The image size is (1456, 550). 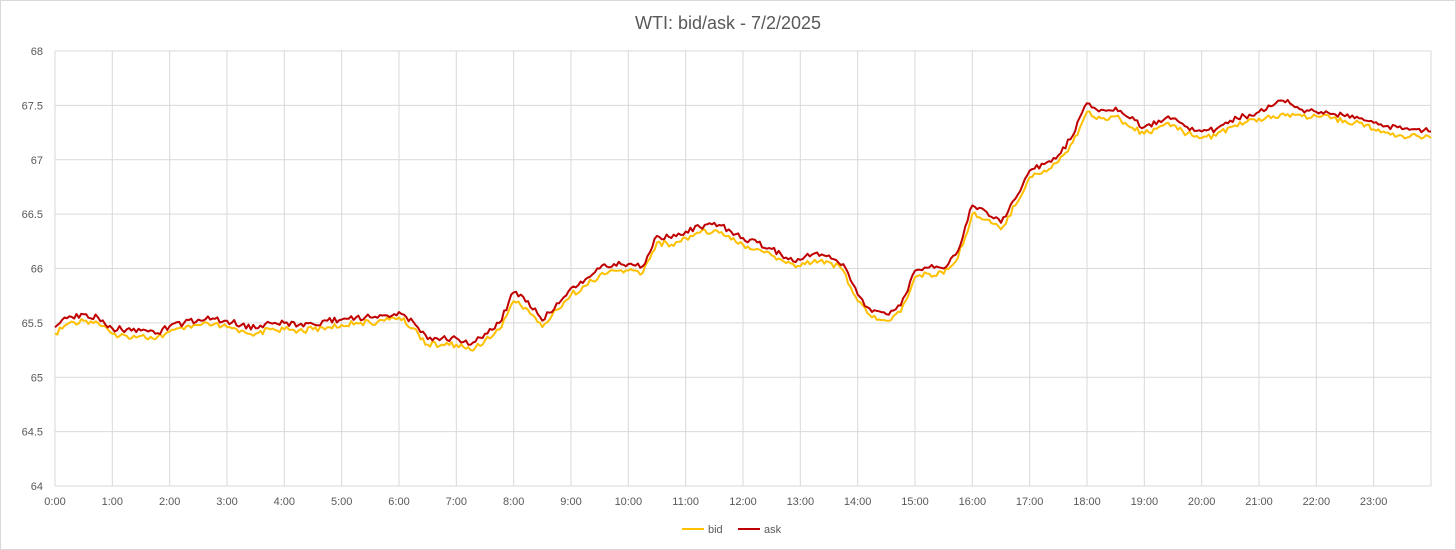 I want to click on x-tick-label-12: 12:00, so click(x=743, y=502).